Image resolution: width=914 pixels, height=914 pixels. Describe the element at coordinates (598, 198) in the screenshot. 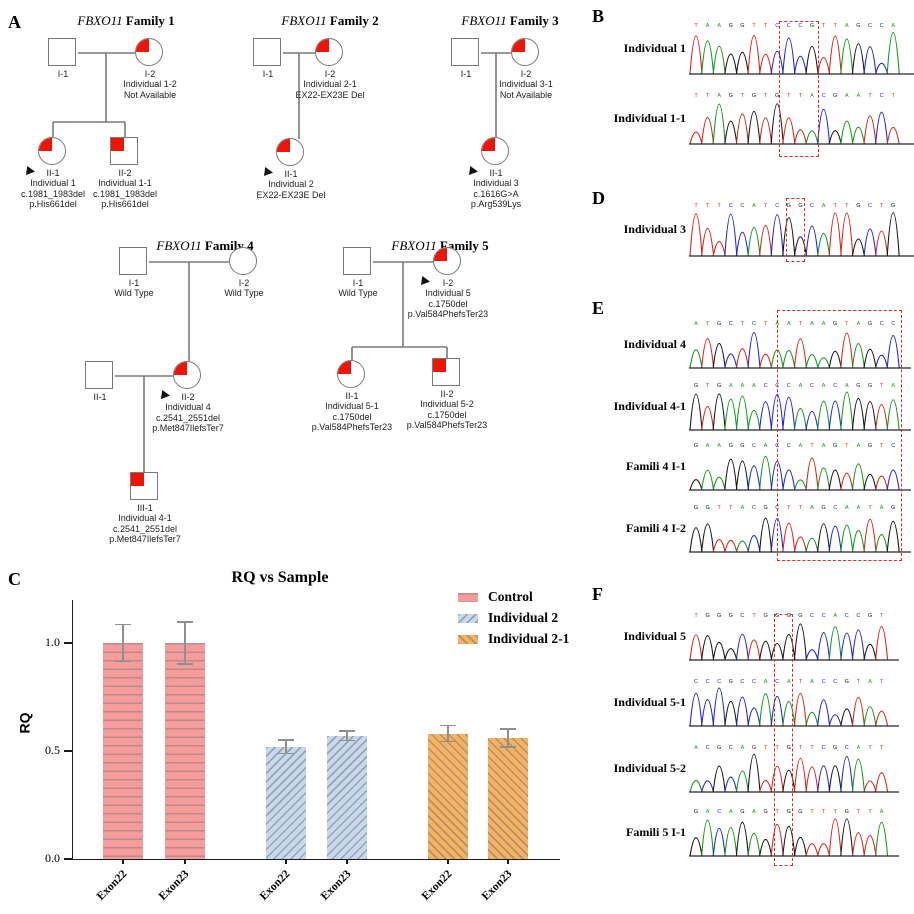

I see `panel-letter-d: D` at that location.